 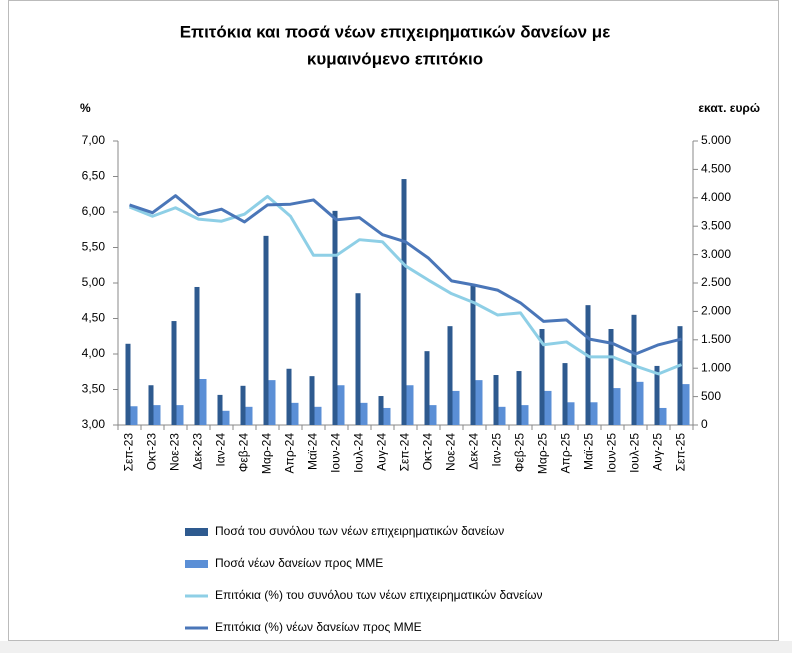 What do you see at coordinates (711, 396) in the screenshot?
I see `y2-tick-label: 500` at bounding box center [711, 396].